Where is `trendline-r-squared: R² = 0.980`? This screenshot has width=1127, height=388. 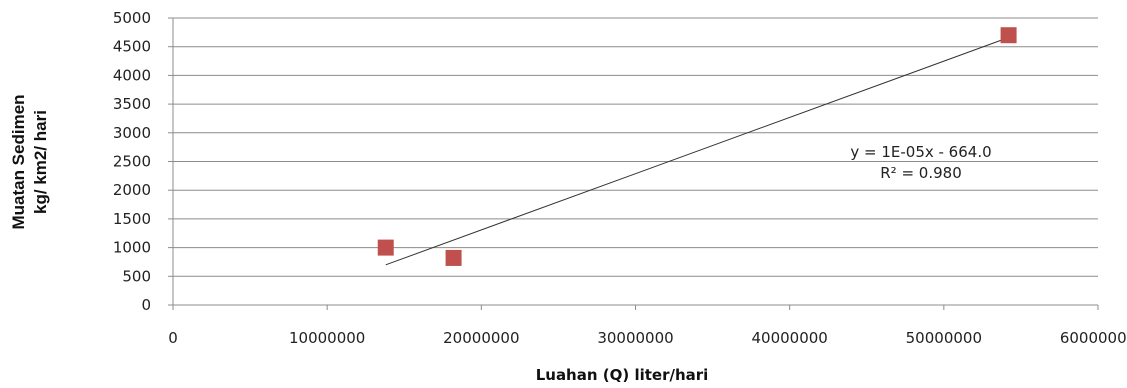
trendline-r-squared: R² = 0.980 is located at coordinates (920, 173).